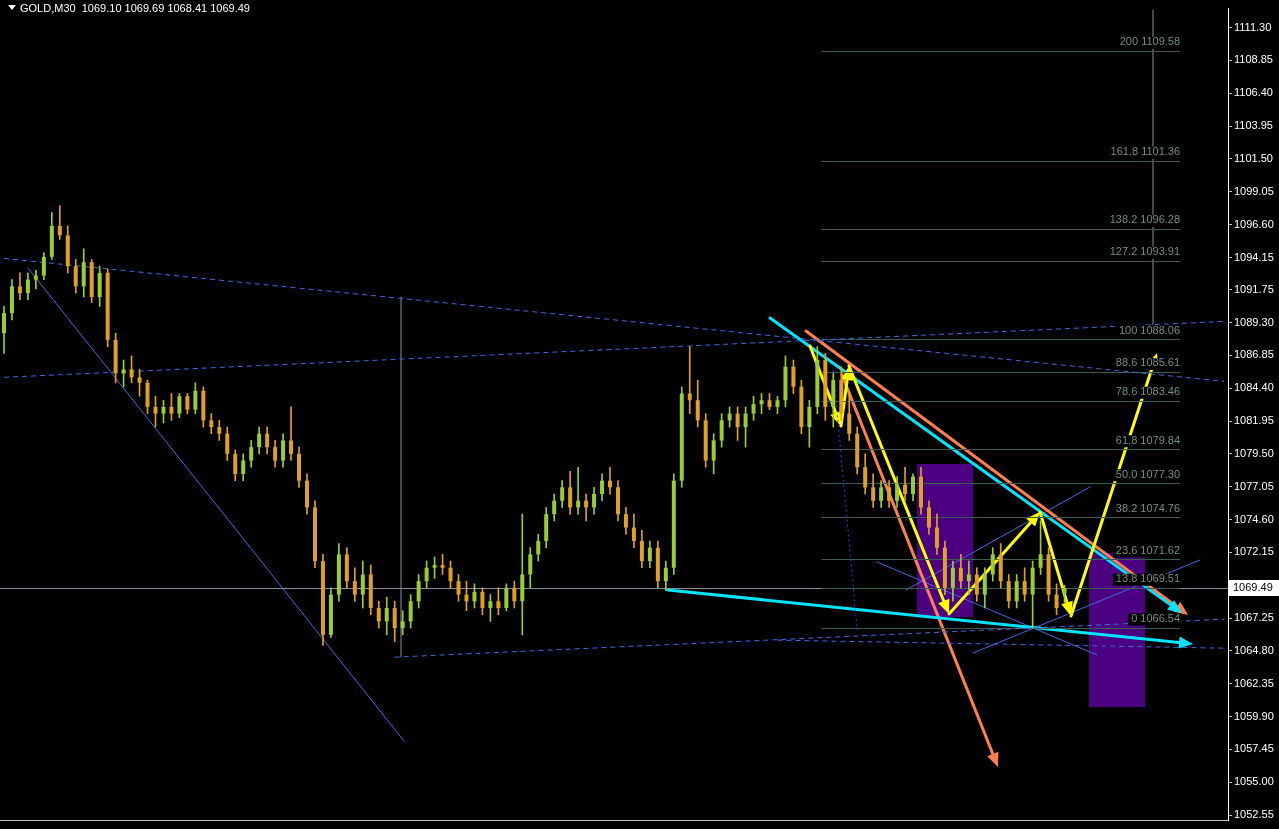 This screenshot has height=829, width=1279. What do you see at coordinates (1254, 617) in the screenshot?
I see `y-tick-label: 1067.25` at bounding box center [1254, 617].